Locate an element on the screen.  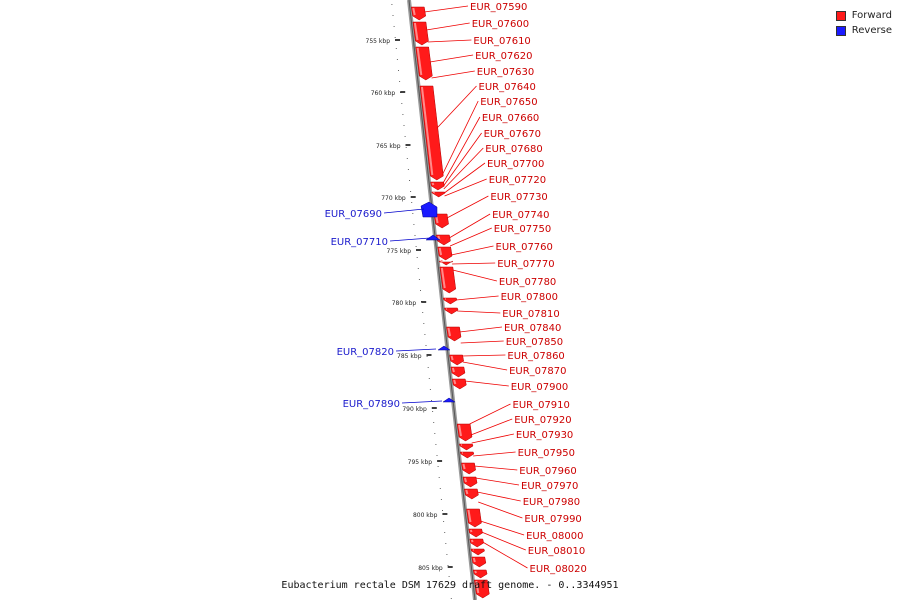
forward-gene-label: EUR_07840 is located at coordinates (532, 328).